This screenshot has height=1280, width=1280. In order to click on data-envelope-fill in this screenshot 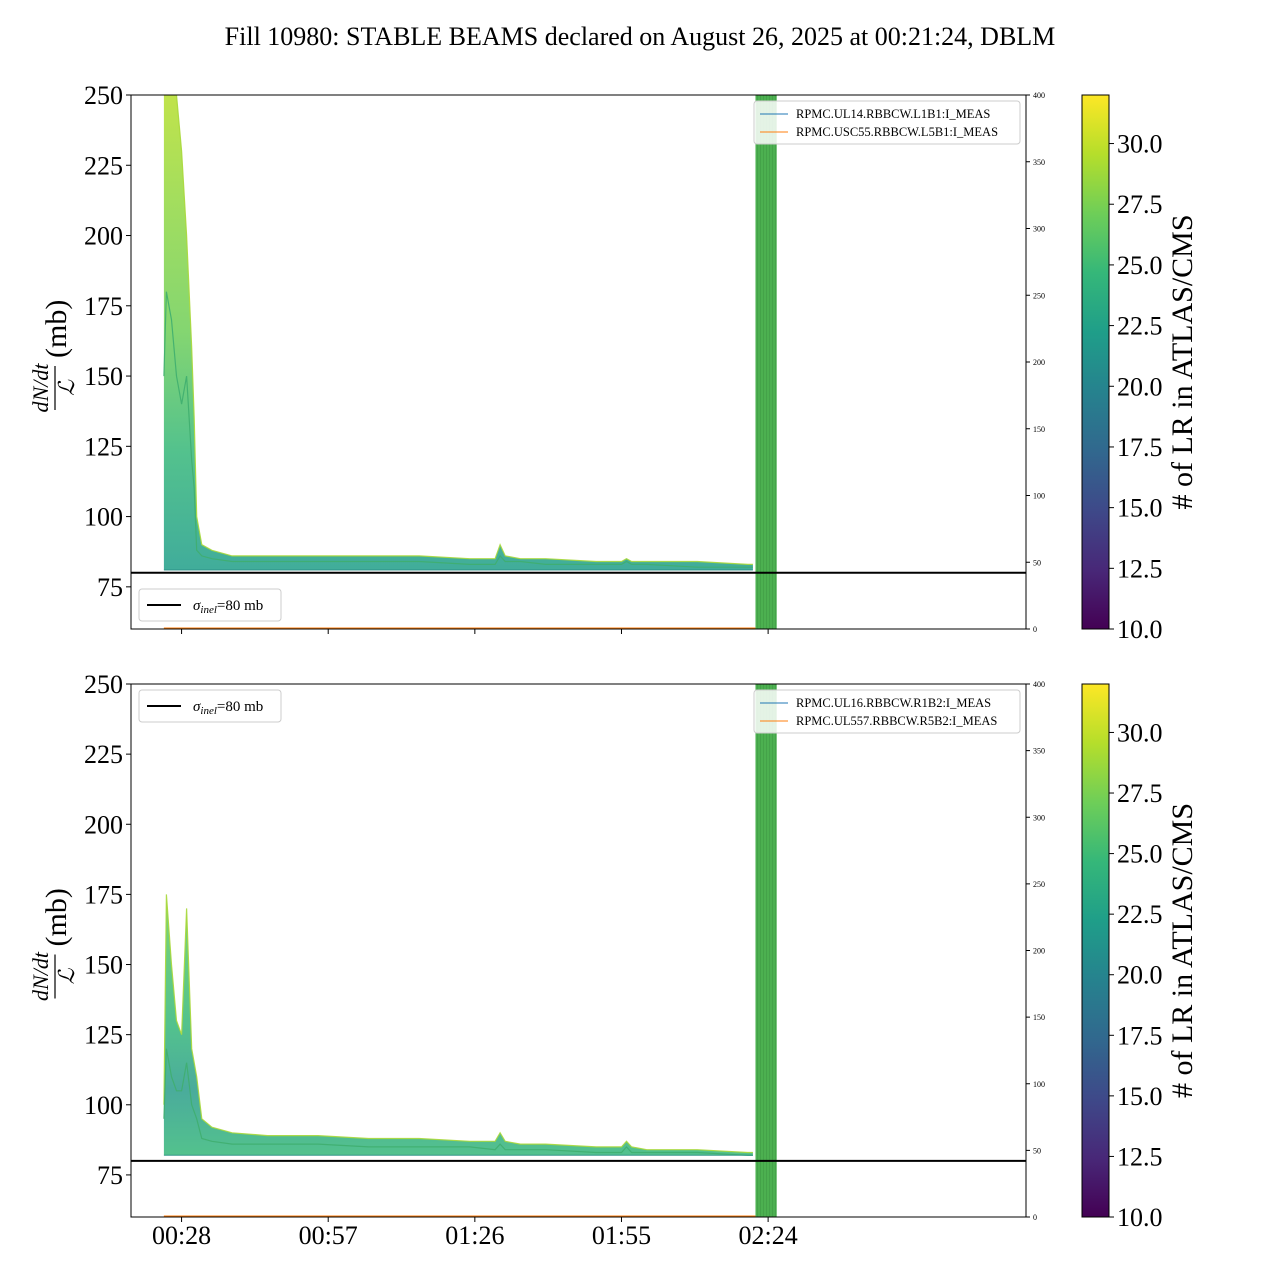, I will do `click(458, 1025)`.